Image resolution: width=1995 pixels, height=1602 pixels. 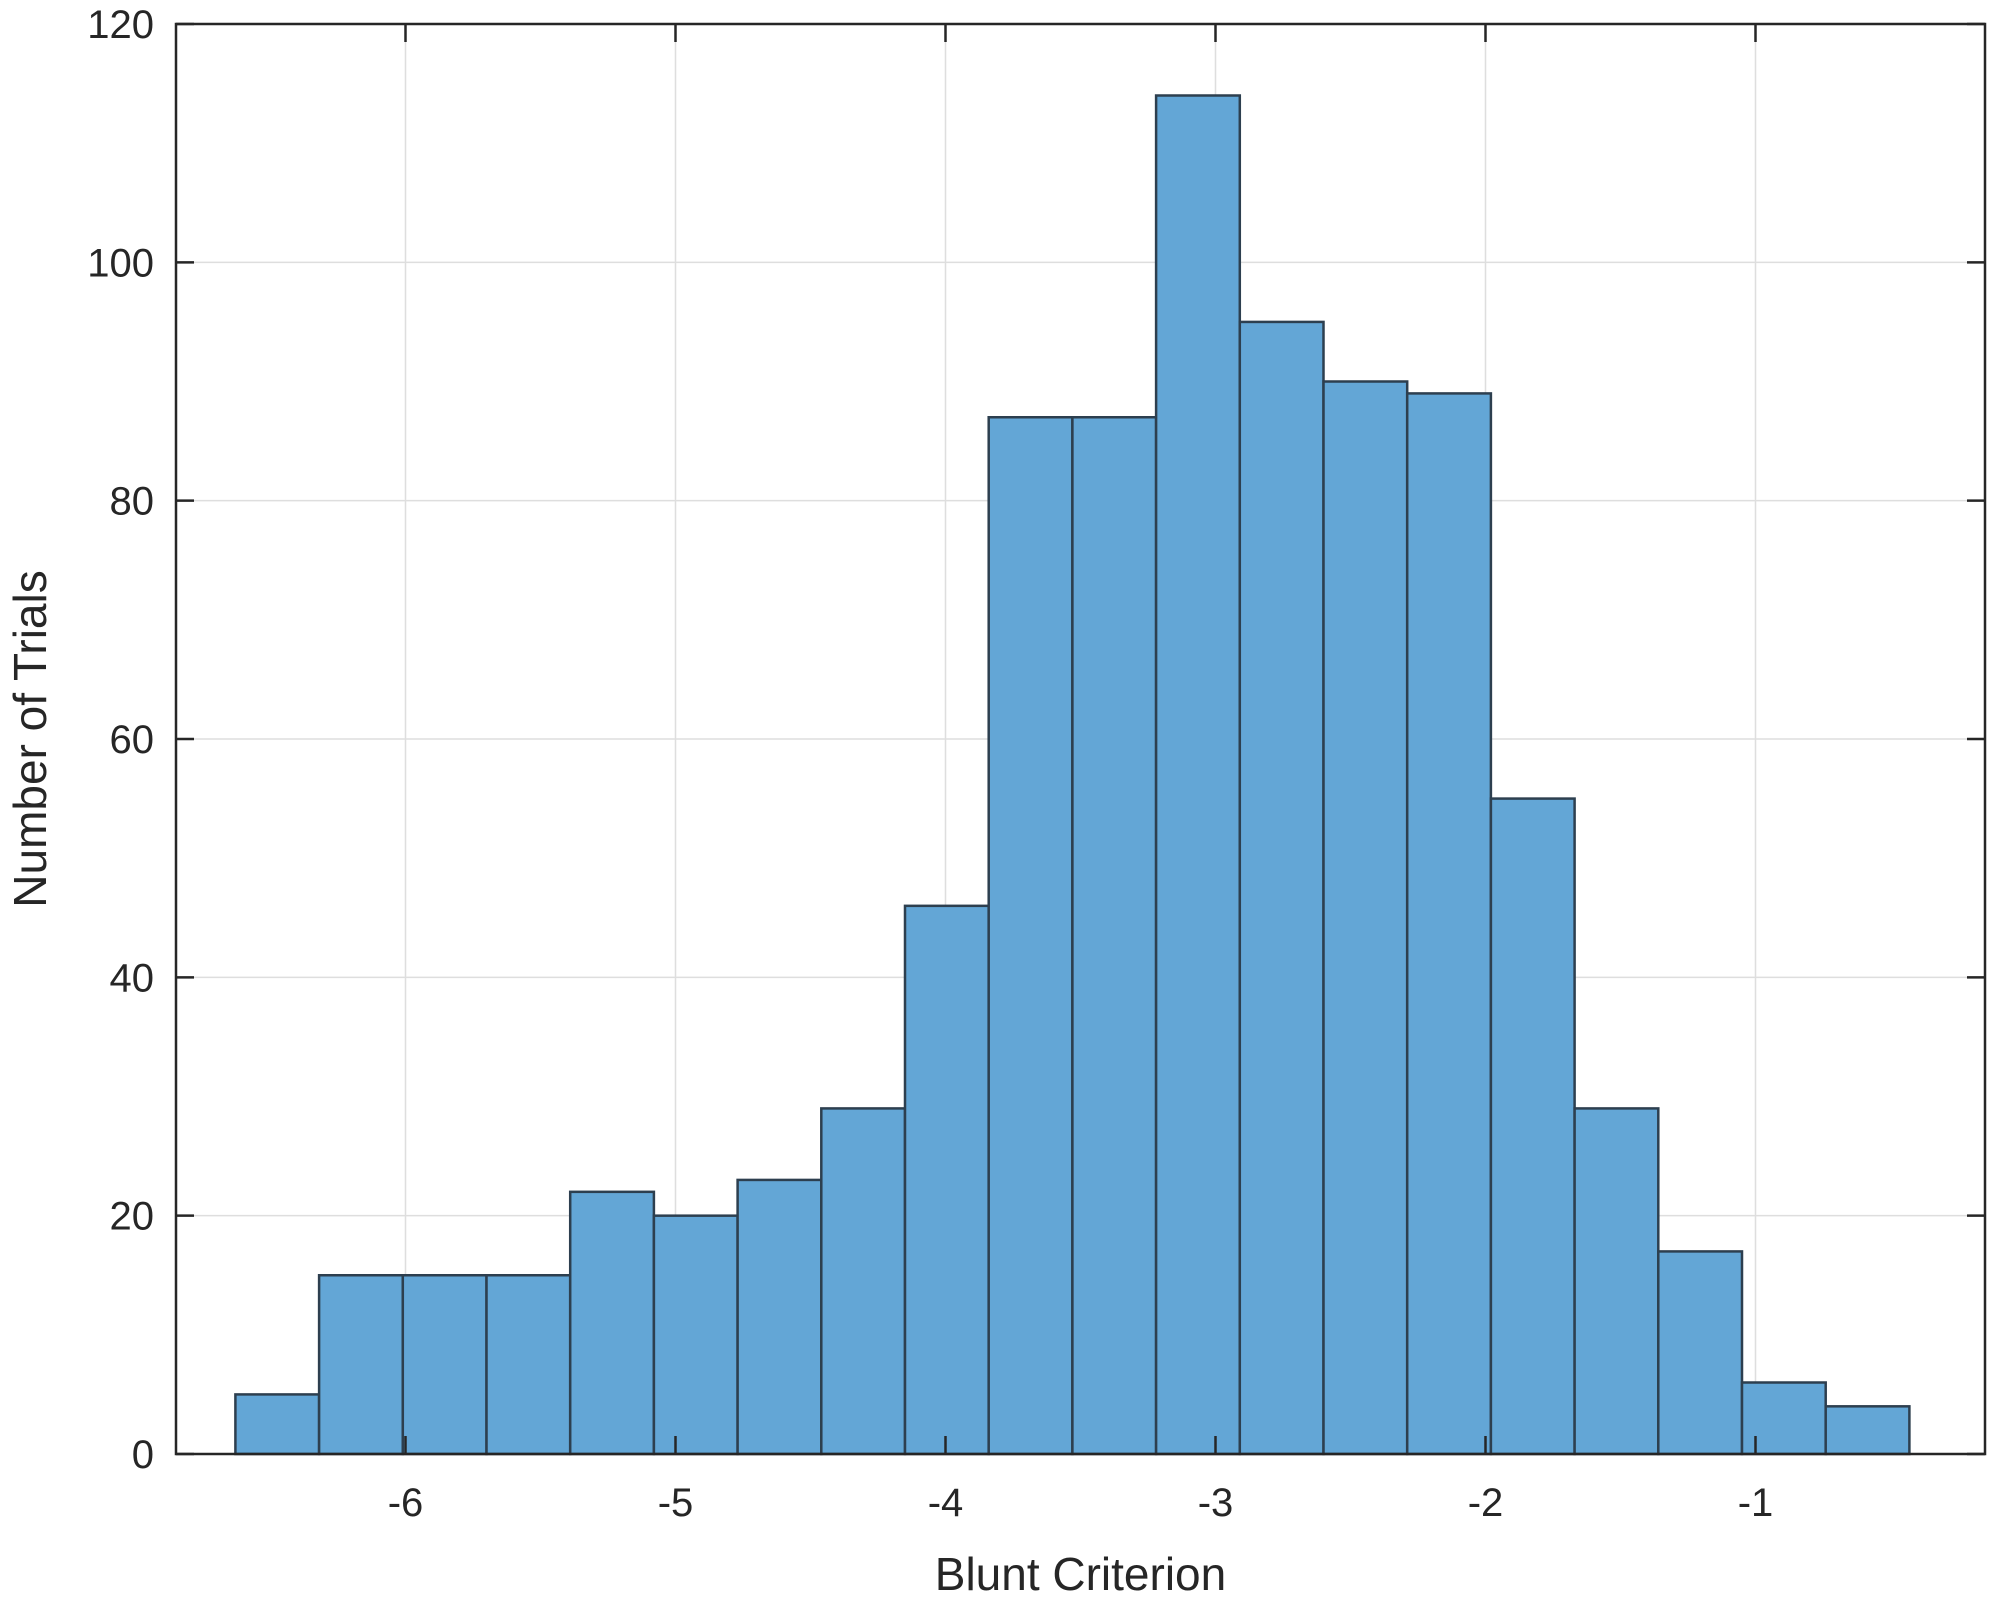 What do you see at coordinates (132, 502) in the screenshot?
I see `y-tick-label-4: 80` at bounding box center [132, 502].